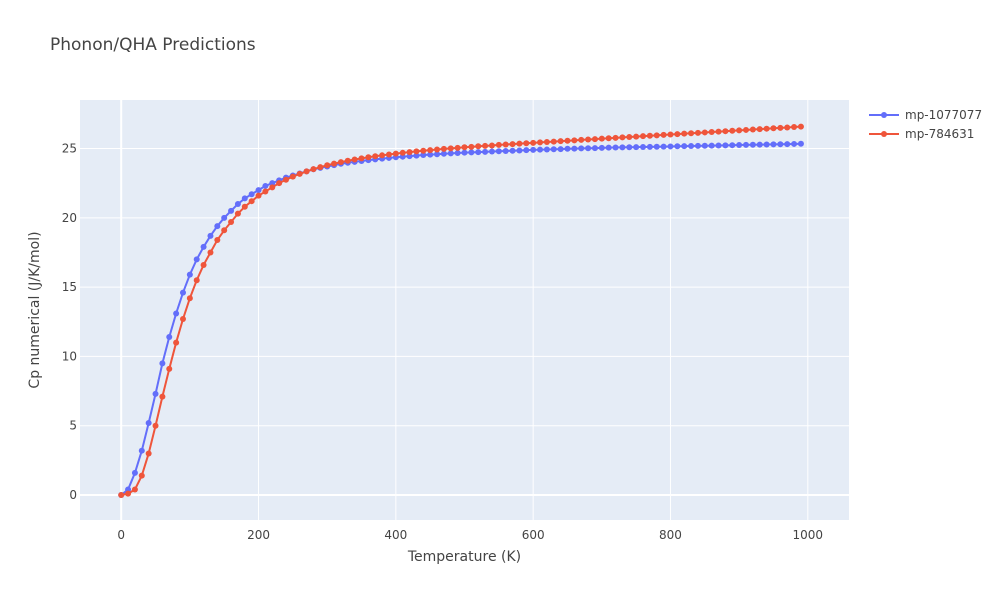 The image size is (1000, 600). Describe the element at coordinates (925, 115) in the screenshot. I see `legend-item: mp-1077077` at that location.